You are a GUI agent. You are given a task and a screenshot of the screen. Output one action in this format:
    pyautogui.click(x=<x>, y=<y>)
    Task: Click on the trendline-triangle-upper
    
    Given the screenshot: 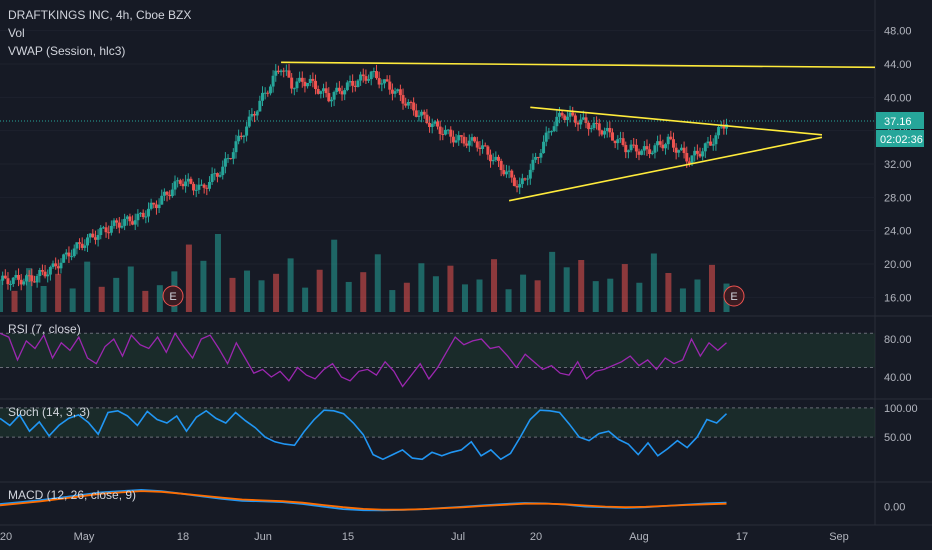 What is the action you would take?
    pyautogui.click(x=676, y=121)
    